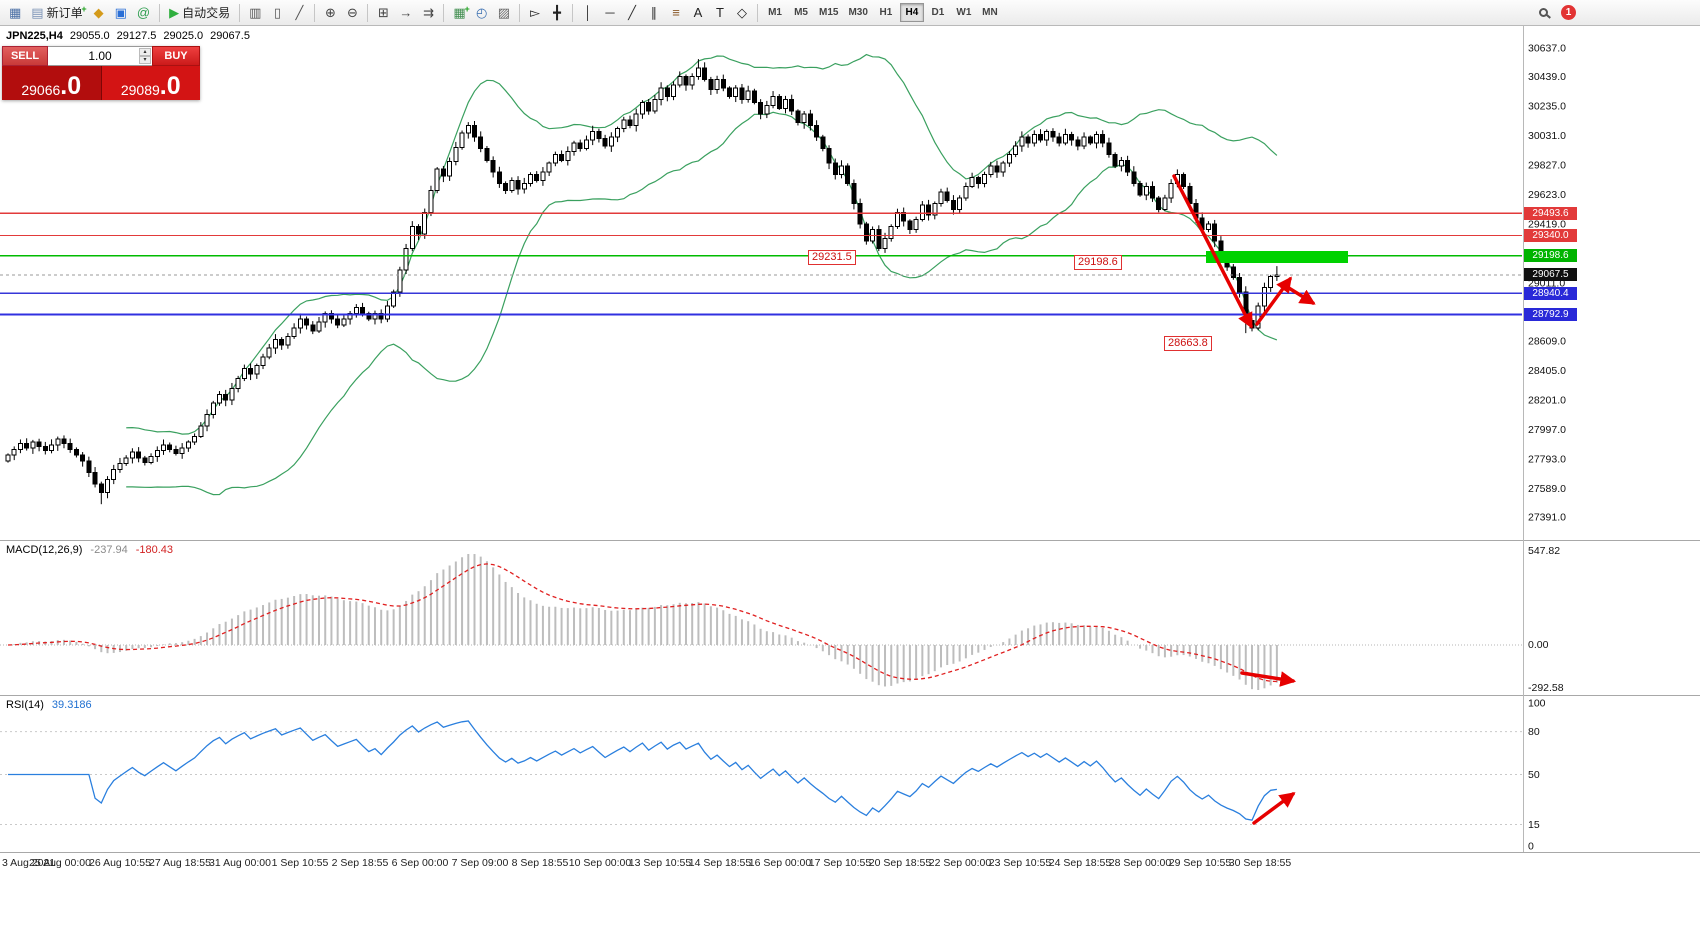 The width and height of the screenshot is (1700, 947). Describe the element at coordinates (170, 86) in the screenshot. I see `buy-price-big: .0` at that location.